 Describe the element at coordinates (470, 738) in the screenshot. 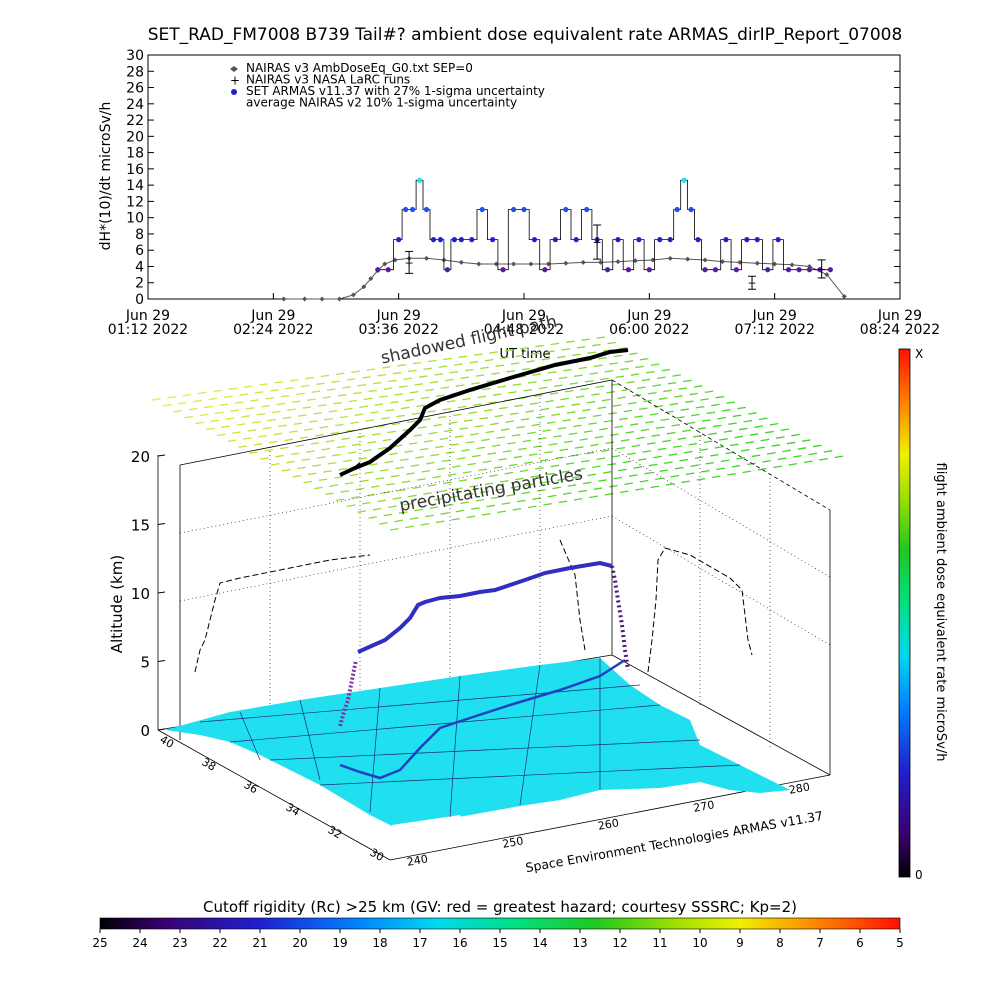

I see `state-borders` at that location.